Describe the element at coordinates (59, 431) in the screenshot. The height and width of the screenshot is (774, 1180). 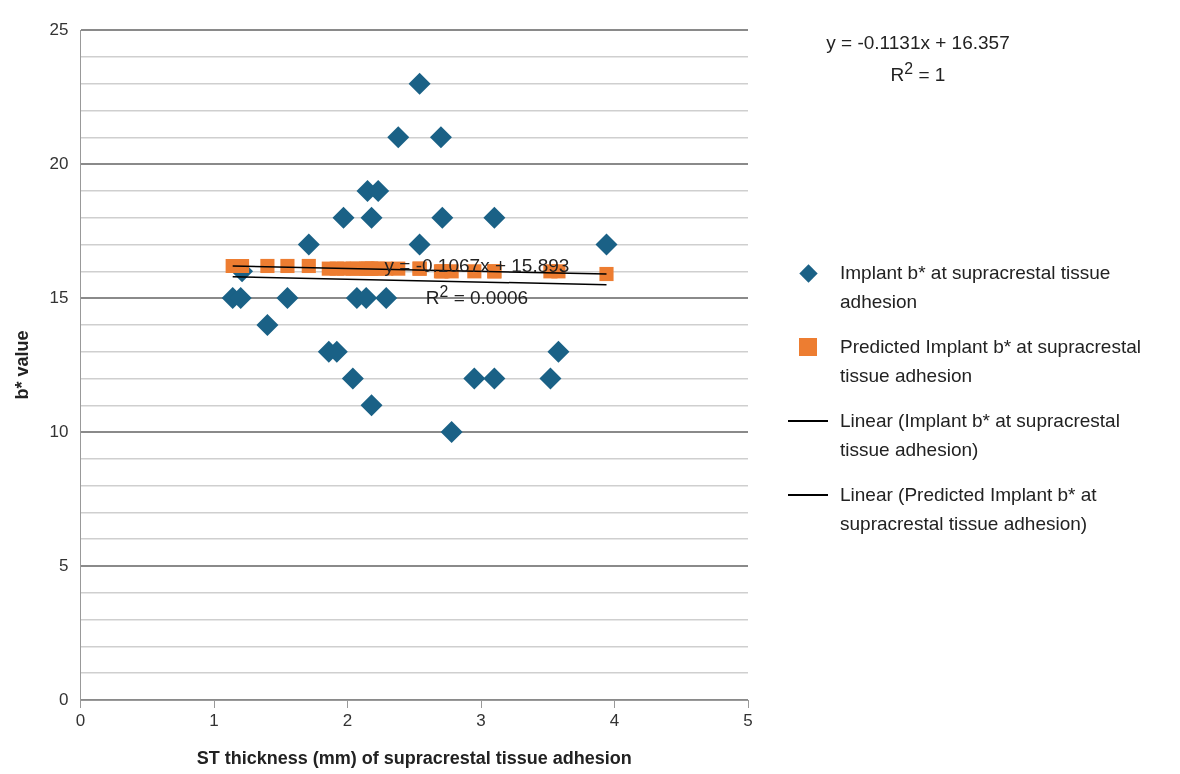
I see `y-tick-label: 10` at that location.